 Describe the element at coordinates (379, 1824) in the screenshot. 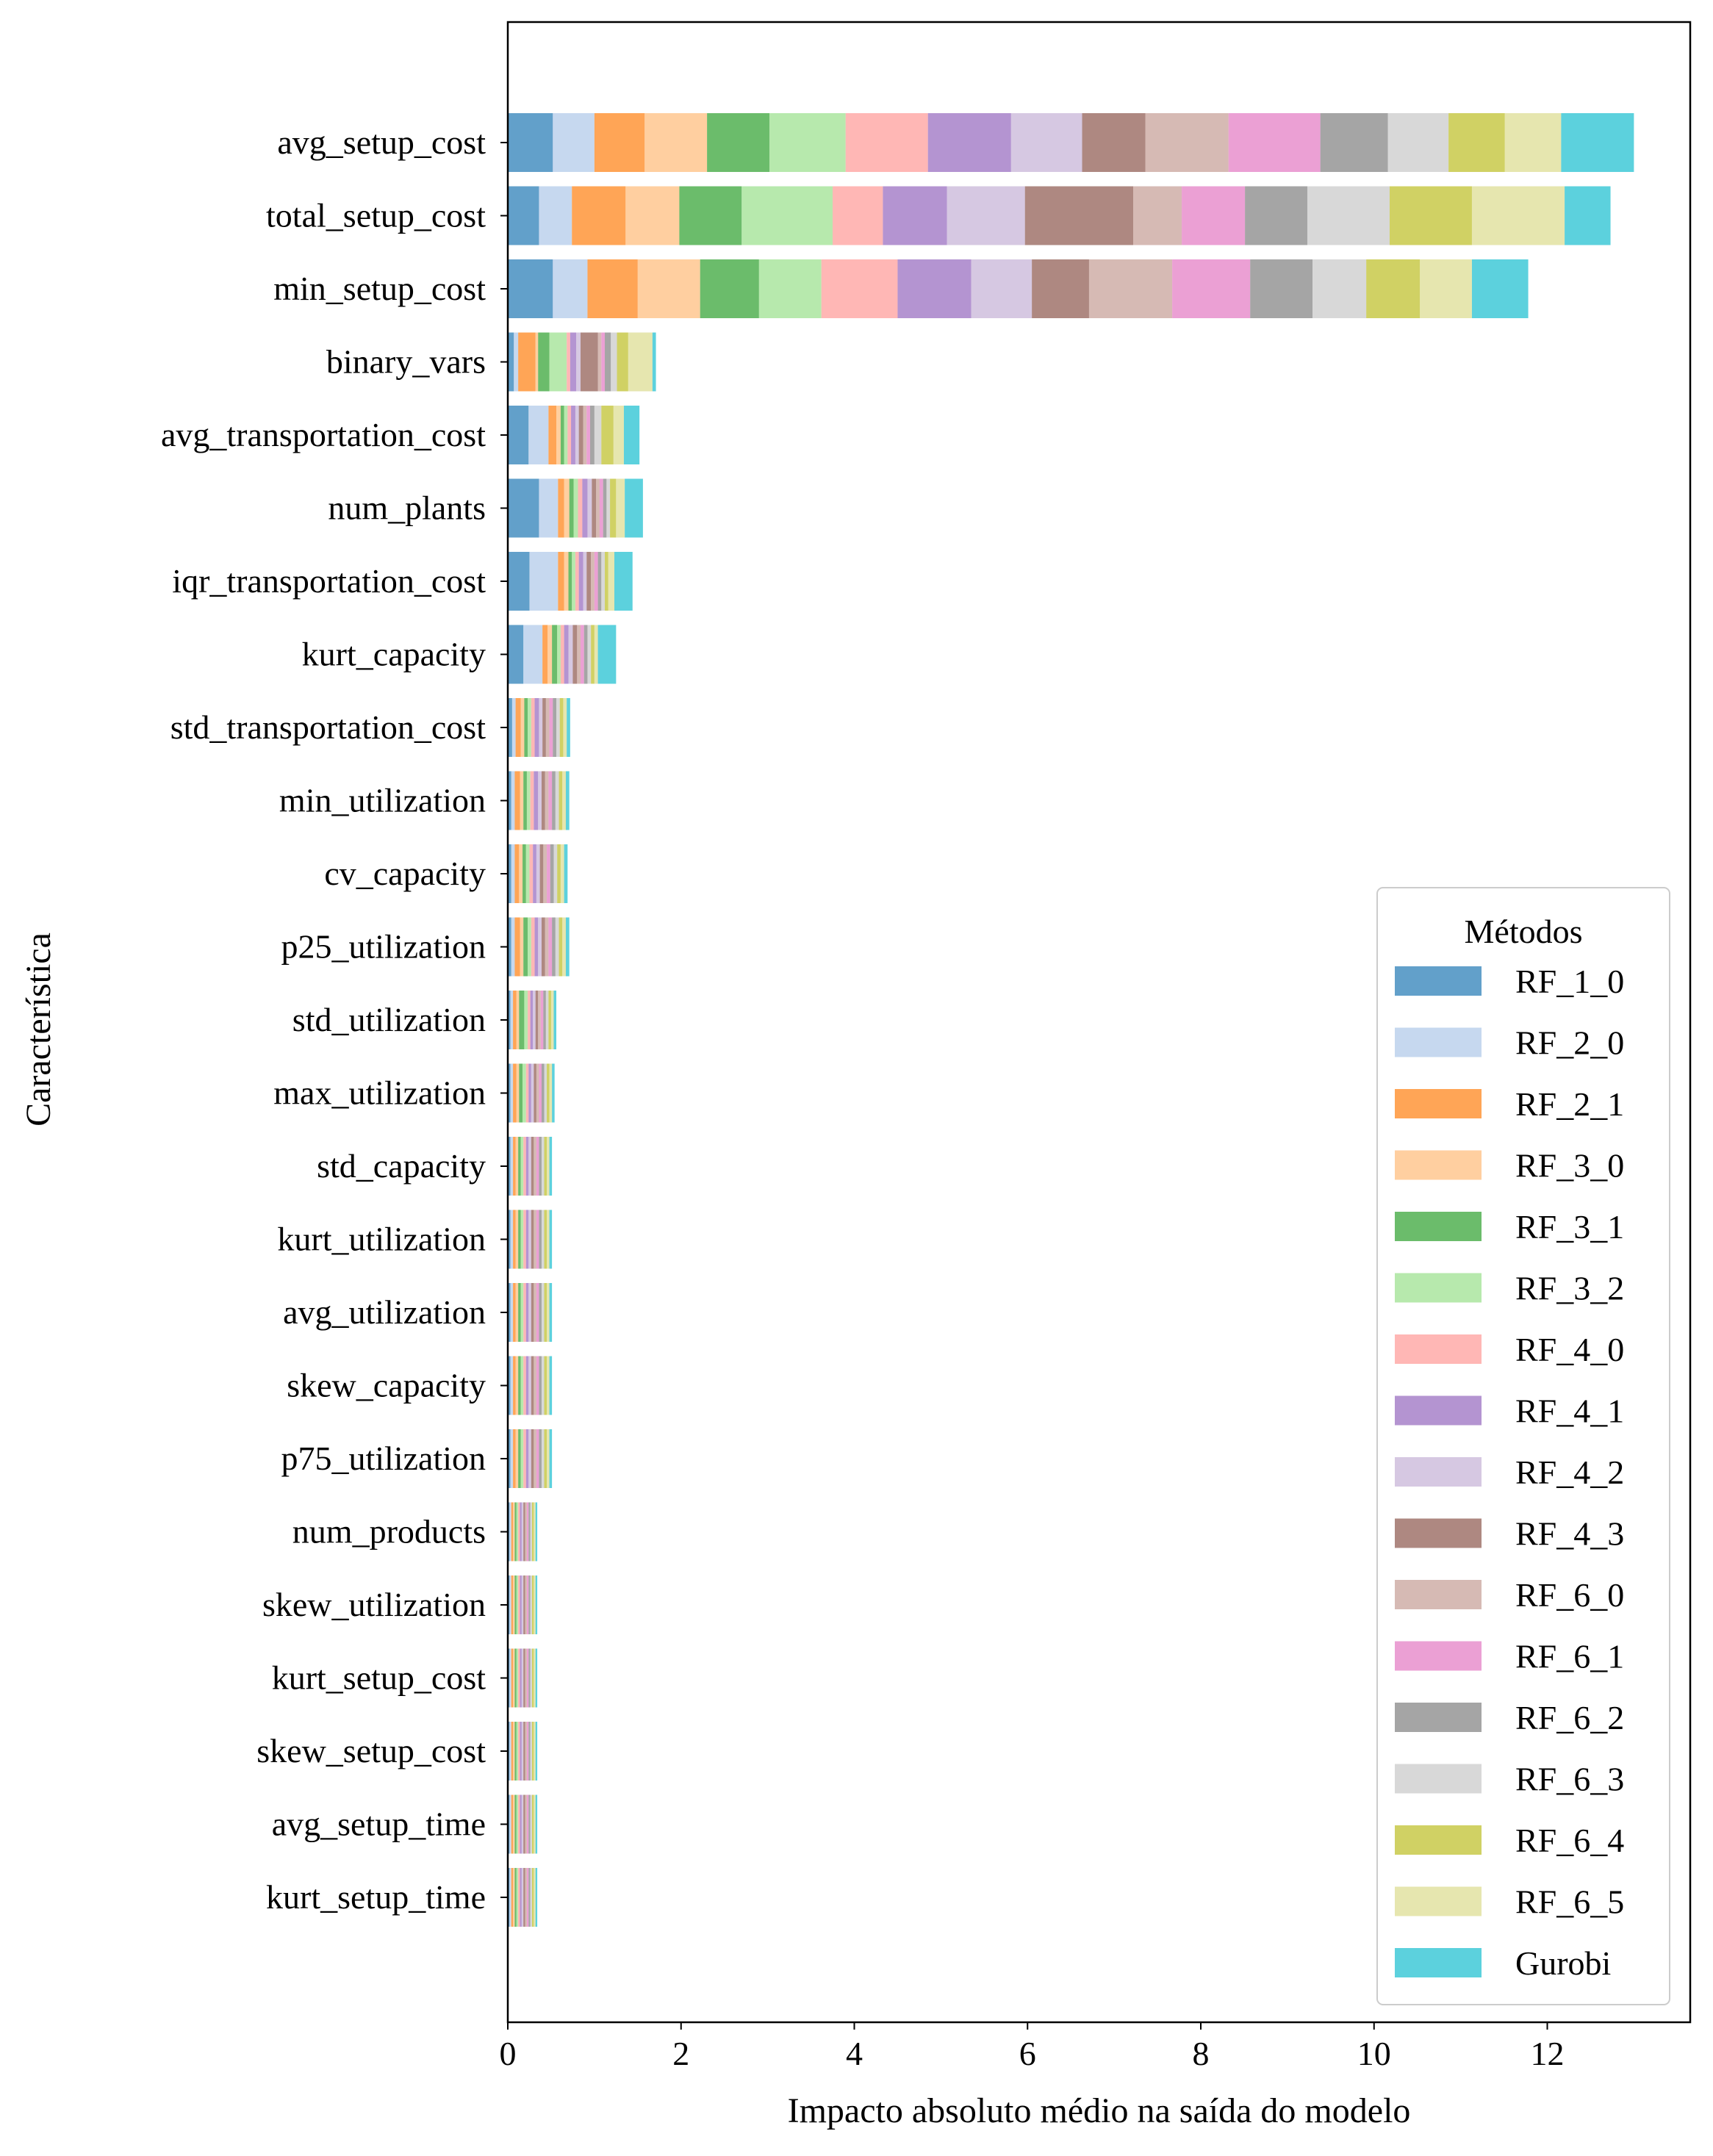

I see `y-tick-label: avg_setup_time` at that location.